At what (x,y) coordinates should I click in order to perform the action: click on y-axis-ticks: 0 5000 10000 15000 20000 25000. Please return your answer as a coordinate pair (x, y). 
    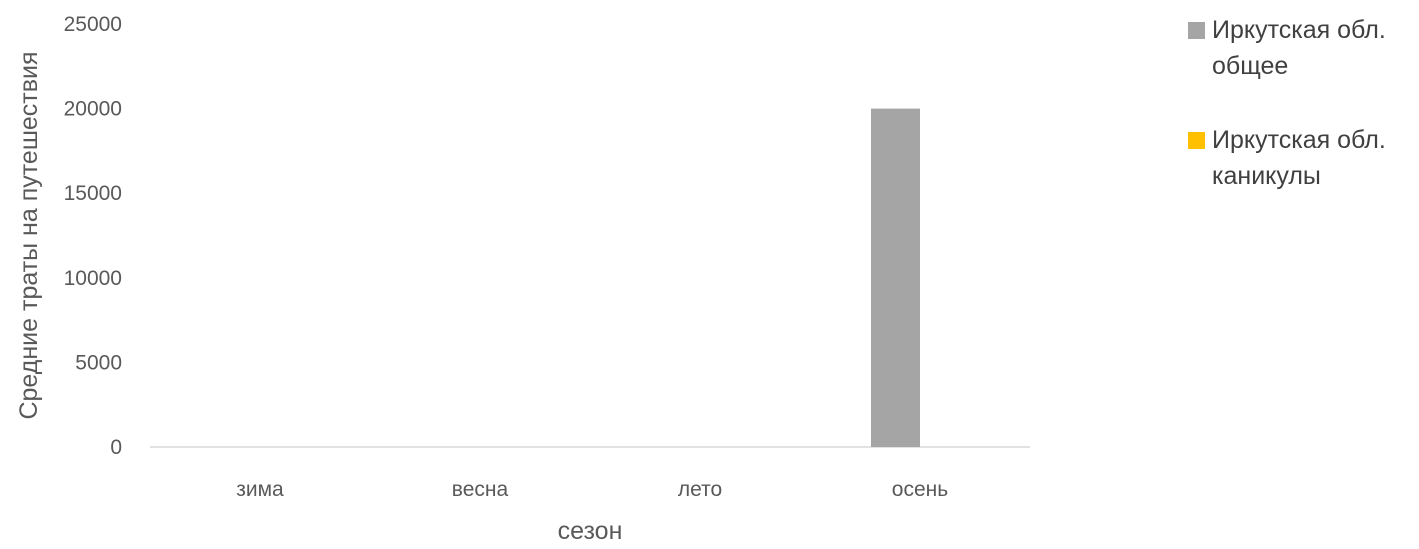
    Looking at the image, I should click on (93, 236).